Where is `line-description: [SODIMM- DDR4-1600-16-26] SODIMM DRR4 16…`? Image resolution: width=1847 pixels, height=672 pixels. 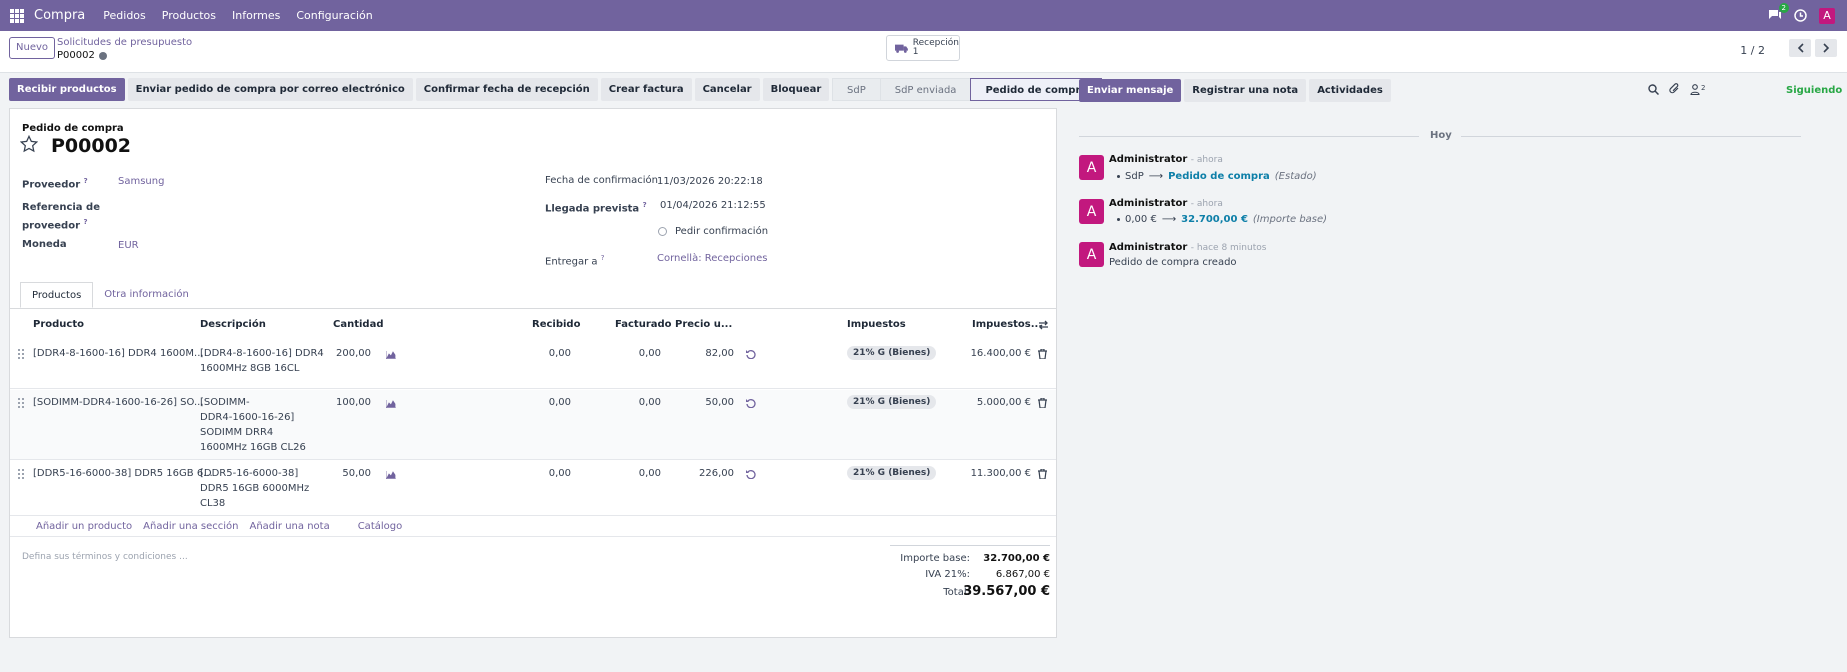
line-description: [SODIMM- DDR4-1600-16-26] SODIMM DRR4 16… is located at coordinates (253, 425).